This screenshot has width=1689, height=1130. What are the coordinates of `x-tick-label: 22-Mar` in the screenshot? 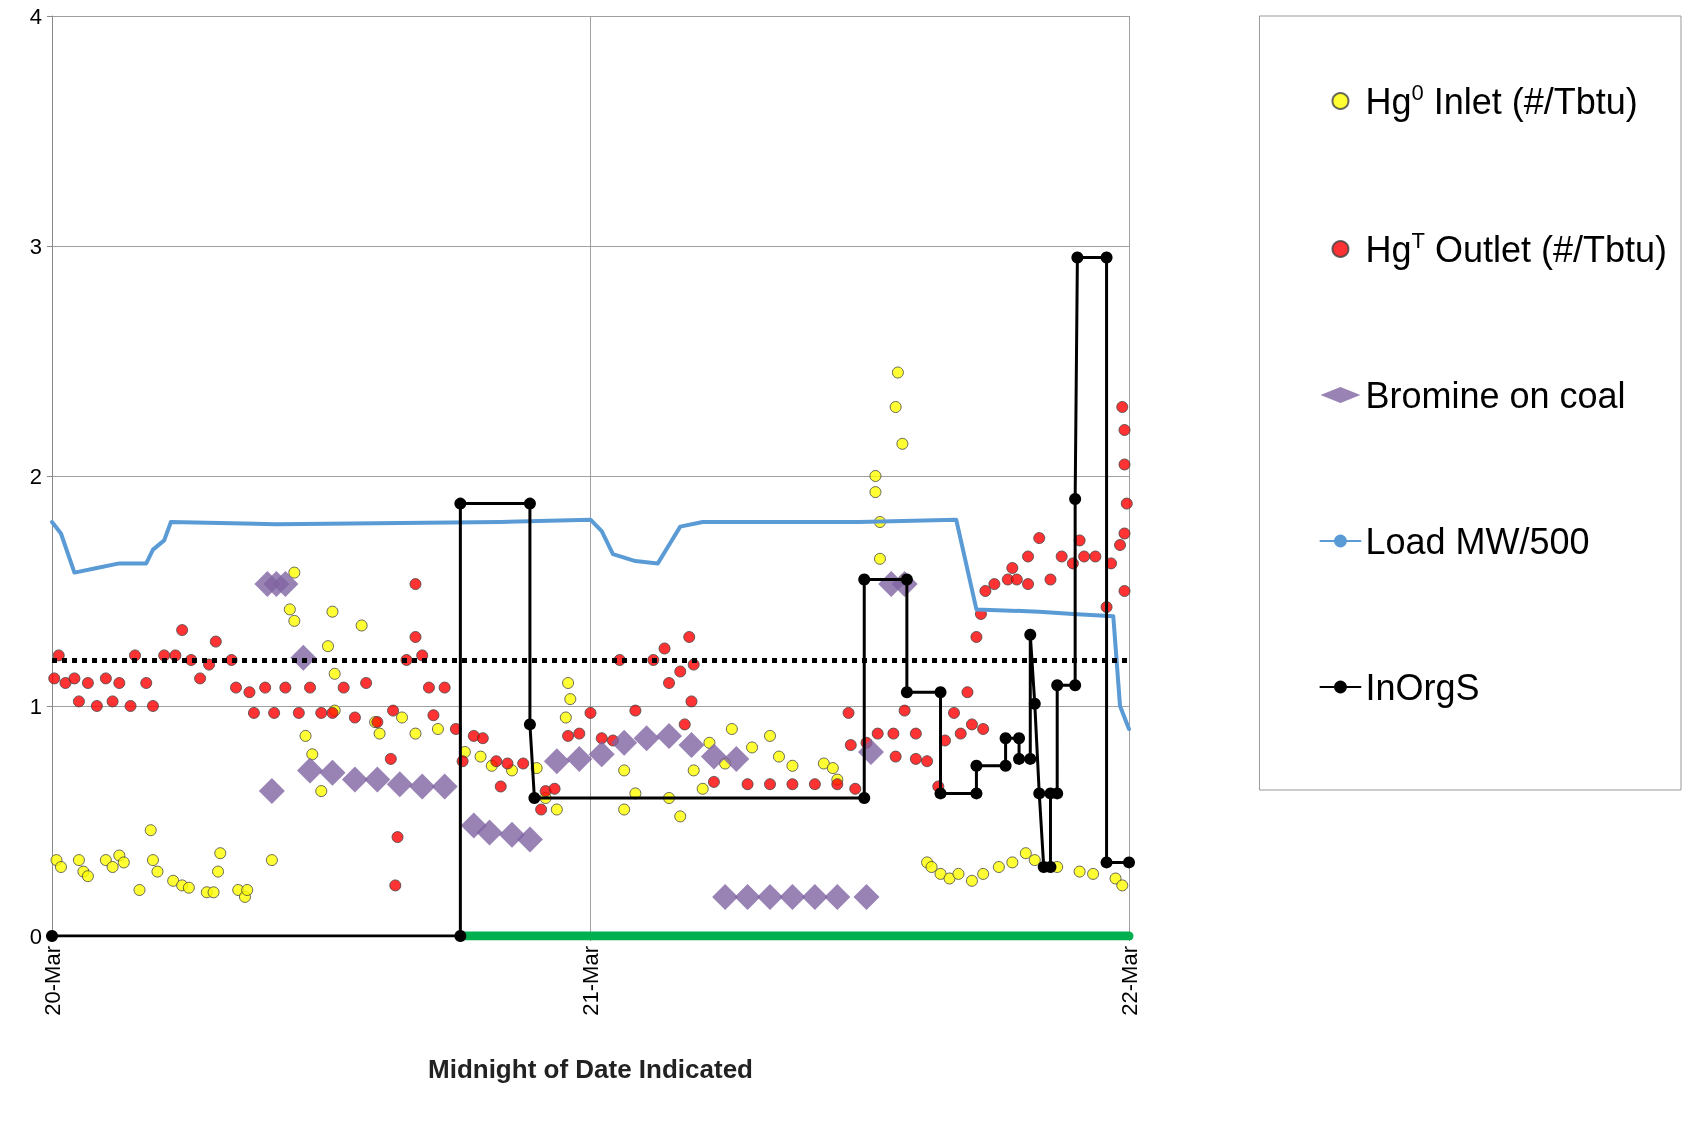 It's located at (1129, 981).